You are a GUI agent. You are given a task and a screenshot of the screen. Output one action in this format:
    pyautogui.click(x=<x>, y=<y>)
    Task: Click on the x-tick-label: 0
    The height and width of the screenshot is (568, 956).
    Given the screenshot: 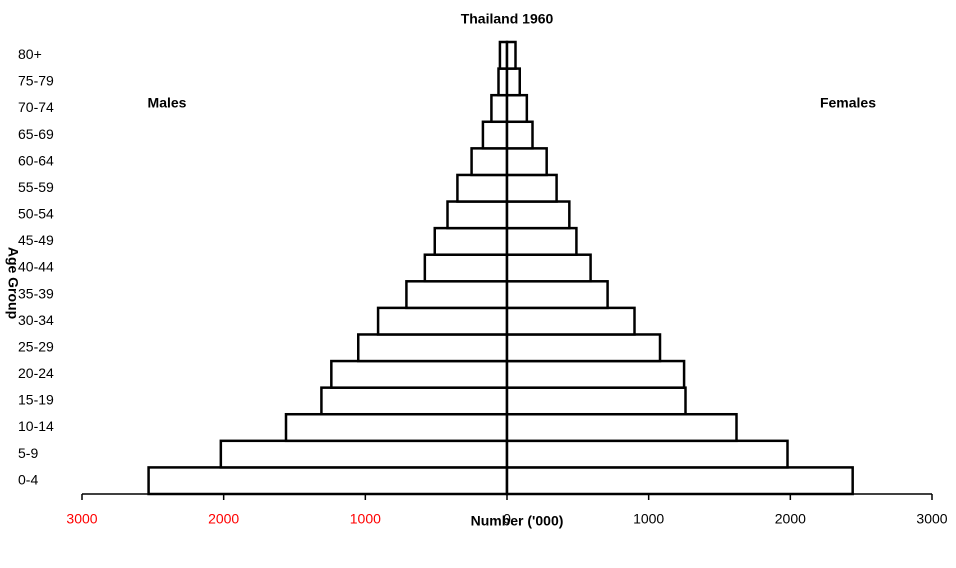 What is the action you would take?
    pyautogui.click(x=507, y=519)
    